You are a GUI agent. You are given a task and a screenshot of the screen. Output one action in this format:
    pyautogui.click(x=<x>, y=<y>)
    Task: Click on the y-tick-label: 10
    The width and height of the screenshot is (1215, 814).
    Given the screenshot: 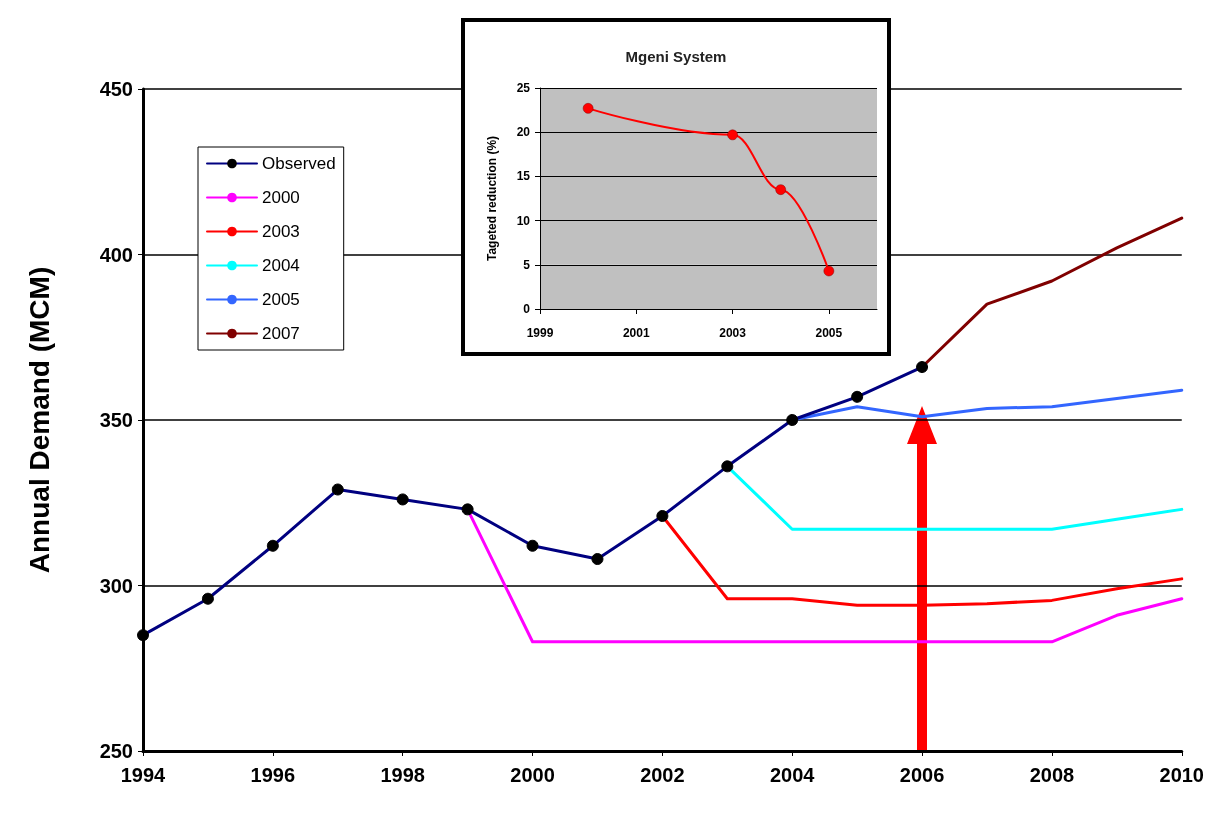 What is the action you would take?
    pyautogui.click(x=523, y=220)
    